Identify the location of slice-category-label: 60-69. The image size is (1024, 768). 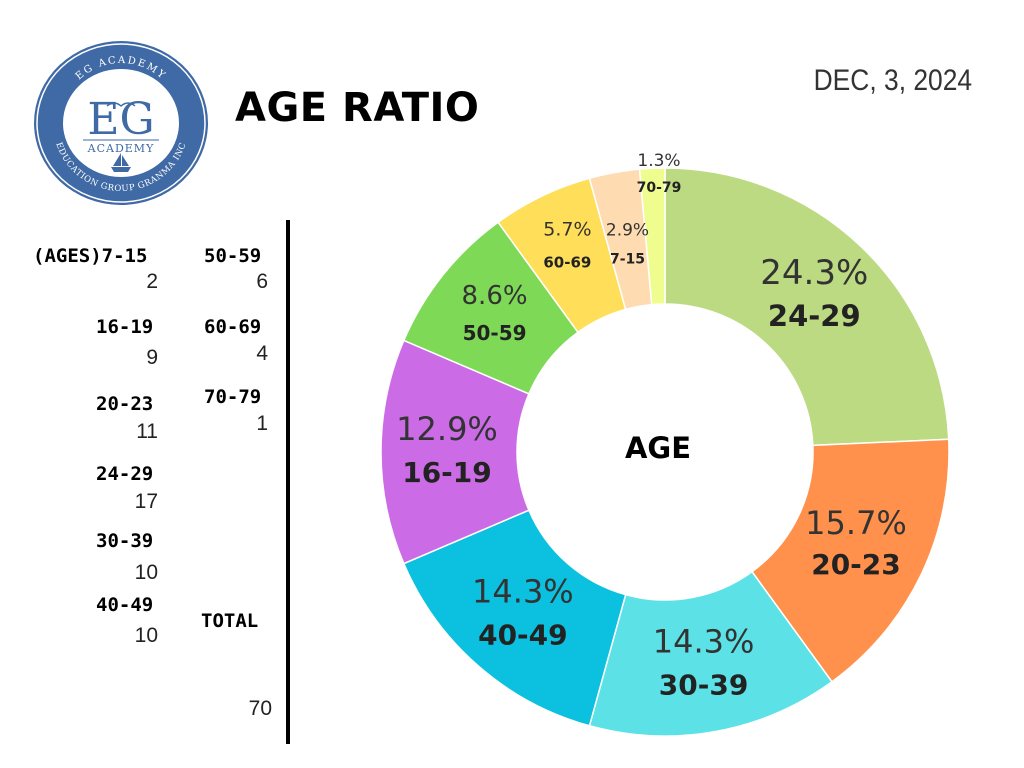
(567, 262).